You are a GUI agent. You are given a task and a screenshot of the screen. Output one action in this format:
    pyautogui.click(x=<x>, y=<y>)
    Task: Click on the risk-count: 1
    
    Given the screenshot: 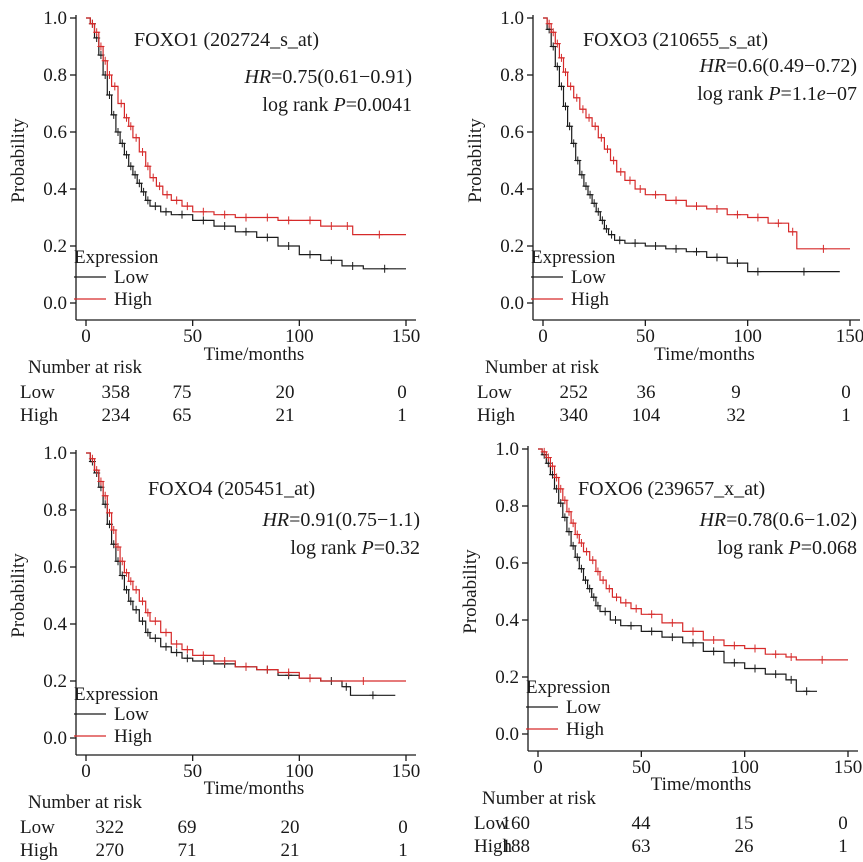 What is the action you would take?
    pyautogui.click(x=846, y=415)
    